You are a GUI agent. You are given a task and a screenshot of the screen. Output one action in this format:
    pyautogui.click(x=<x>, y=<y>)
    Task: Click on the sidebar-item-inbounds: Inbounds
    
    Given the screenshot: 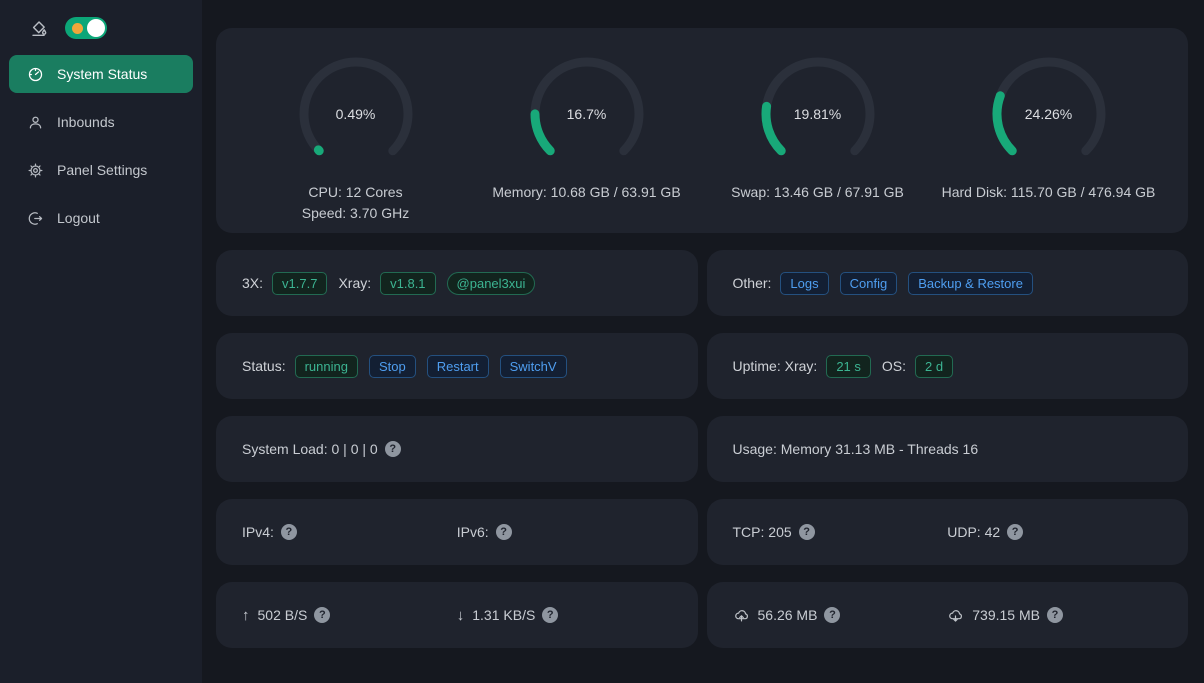 What is the action you would take?
    pyautogui.click(x=101, y=122)
    